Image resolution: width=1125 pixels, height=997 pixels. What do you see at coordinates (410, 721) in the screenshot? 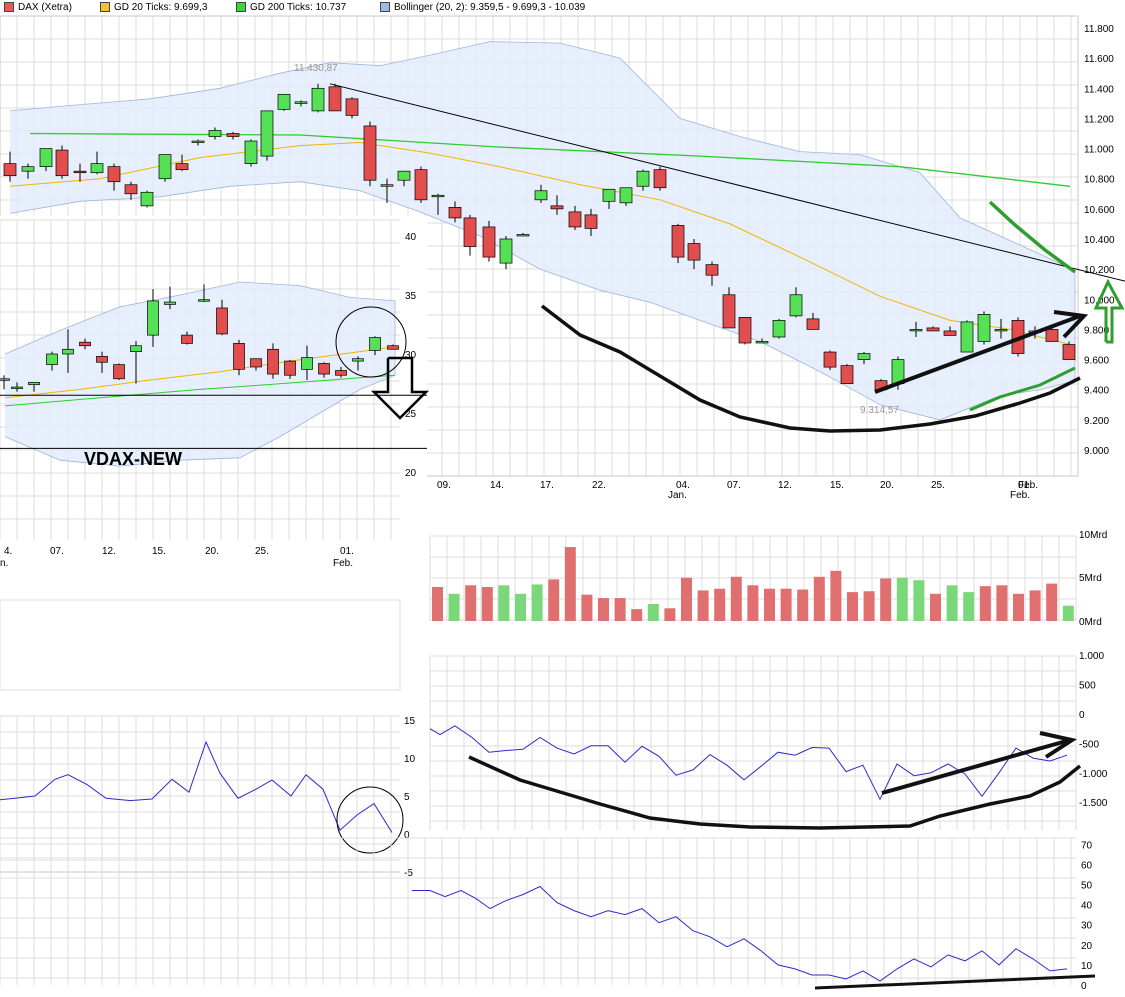
I see `momentum-y-tick-label: 15` at bounding box center [410, 721].